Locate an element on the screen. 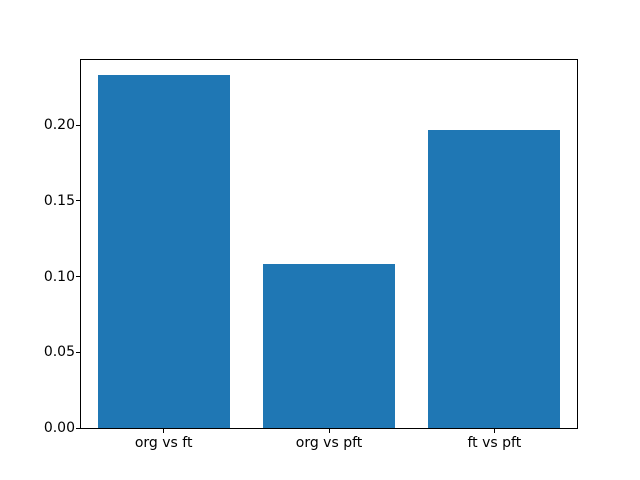 The width and height of the screenshot is (640, 480). x-tick-label: org vs pft is located at coordinates (329, 443).